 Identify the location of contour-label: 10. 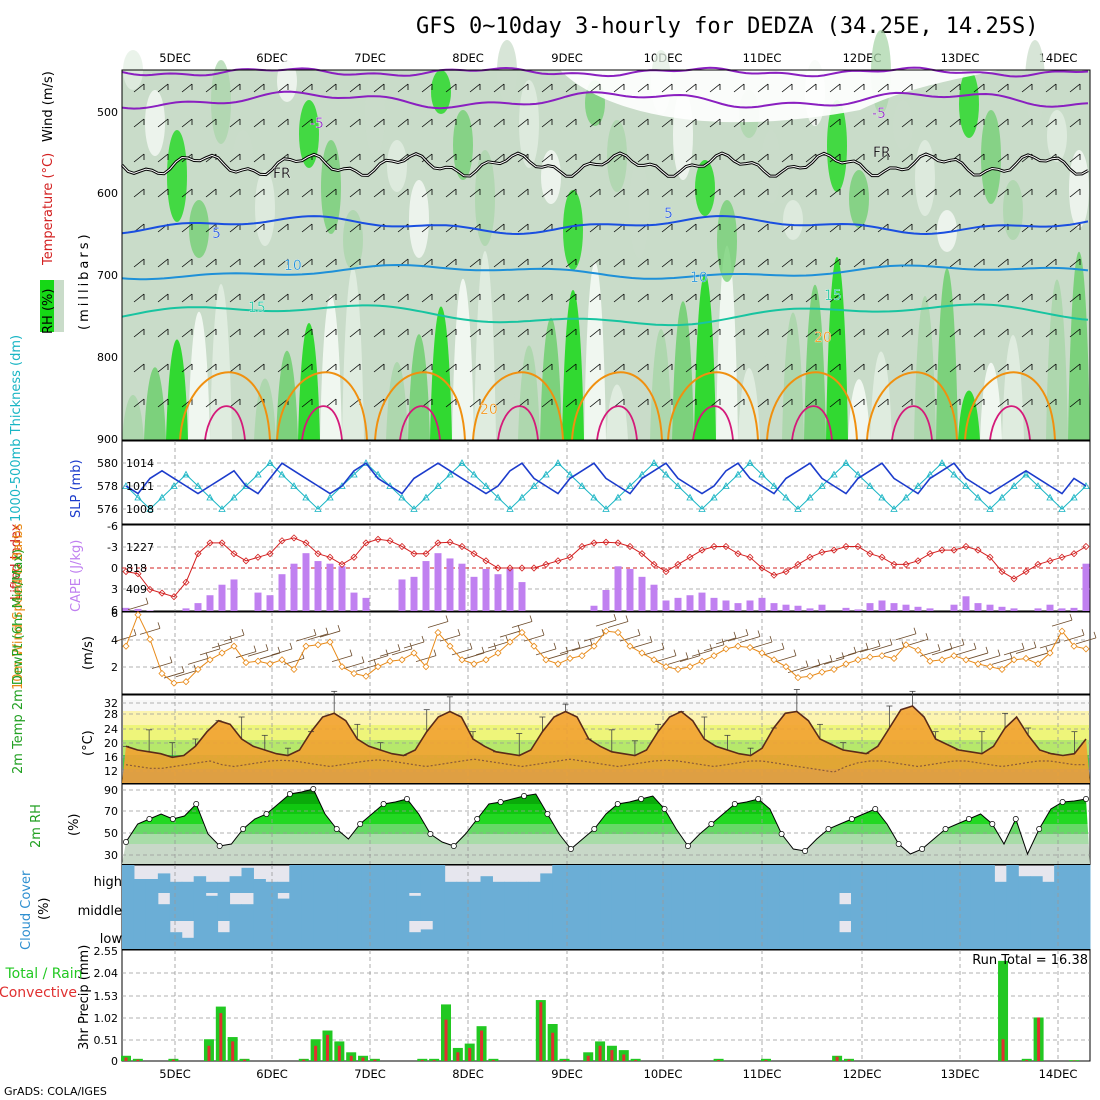
(699, 278).